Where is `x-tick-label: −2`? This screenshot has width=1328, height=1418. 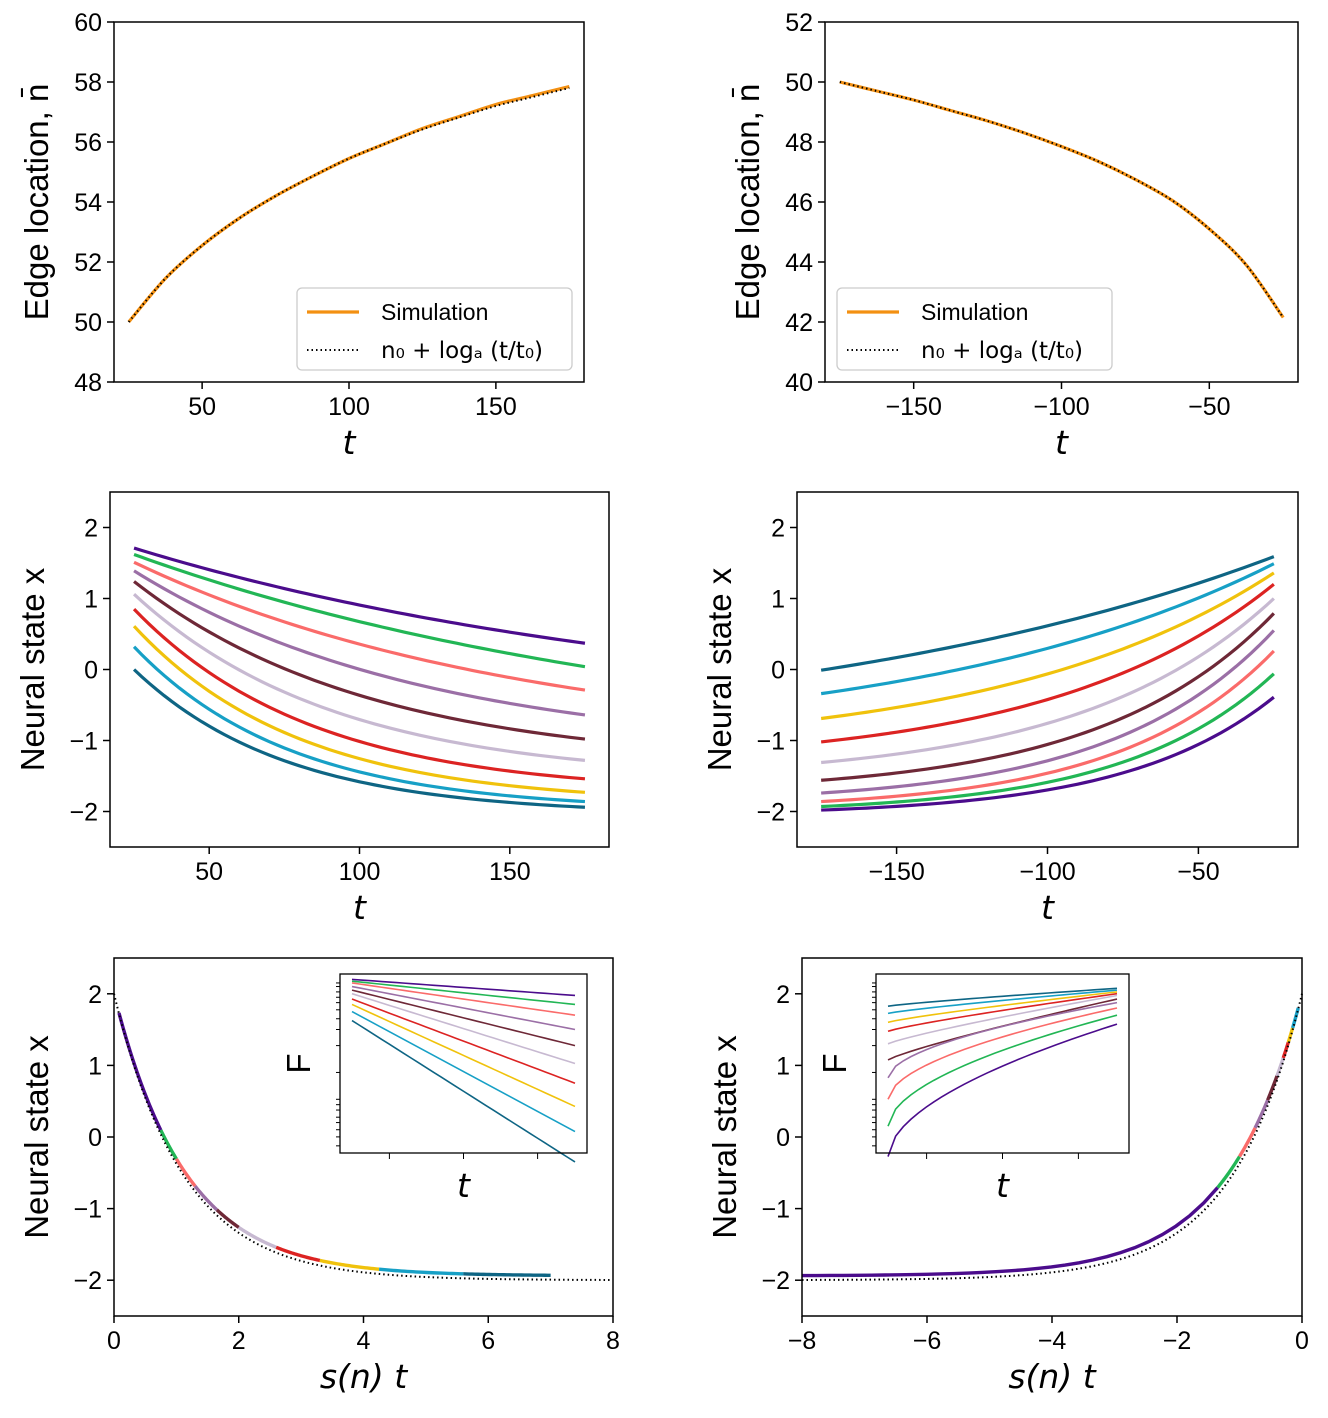 x-tick-label: −2 is located at coordinates (1177, 1341).